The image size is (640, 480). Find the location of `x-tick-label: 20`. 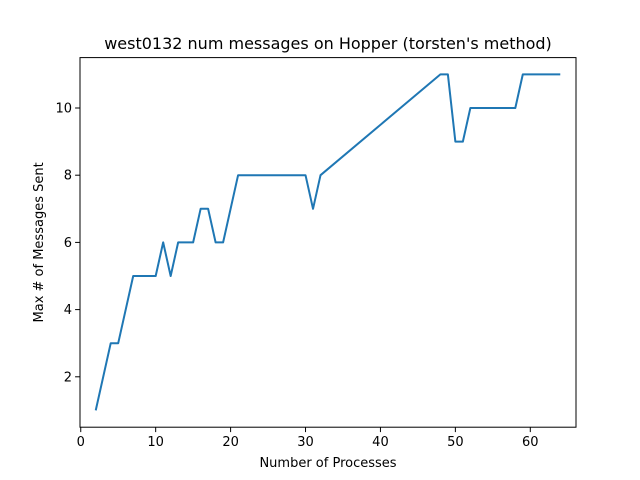

x-tick-label: 20 is located at coordinates (230, 442).